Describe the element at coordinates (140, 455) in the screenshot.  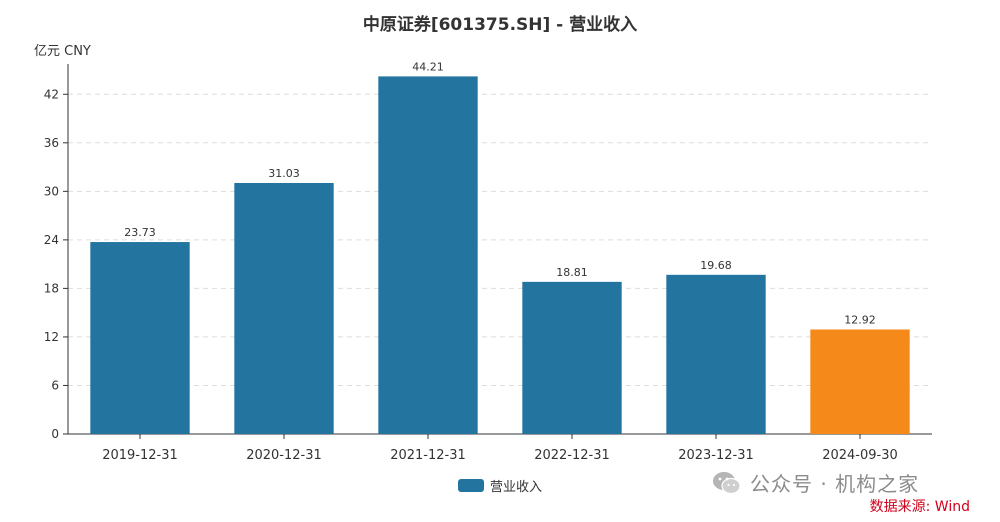
I see `x-tick-label: 2019-12-31` at that location.